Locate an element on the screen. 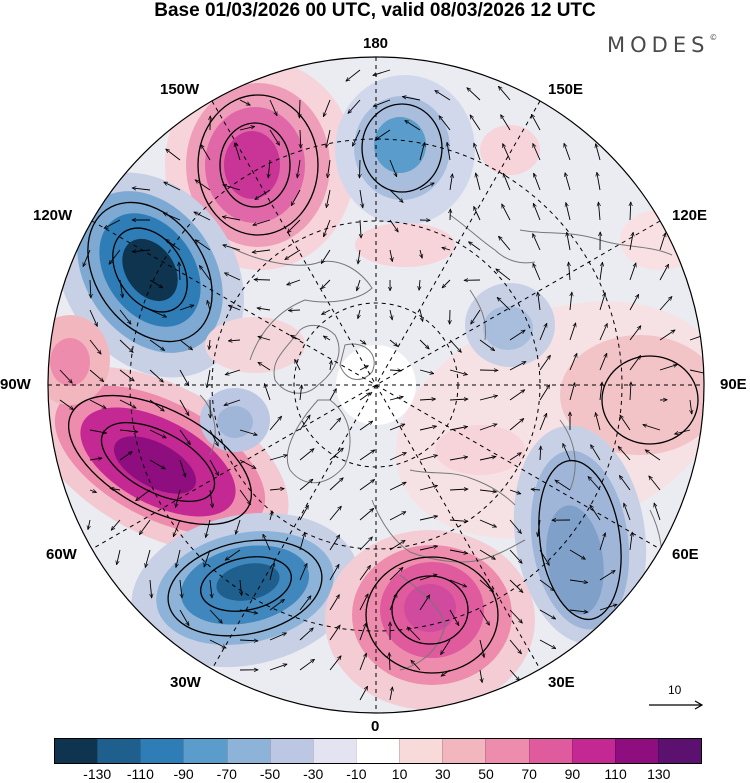 The image size is (750, 783). anomaly-bering-low is located at coordinates (405, 150).